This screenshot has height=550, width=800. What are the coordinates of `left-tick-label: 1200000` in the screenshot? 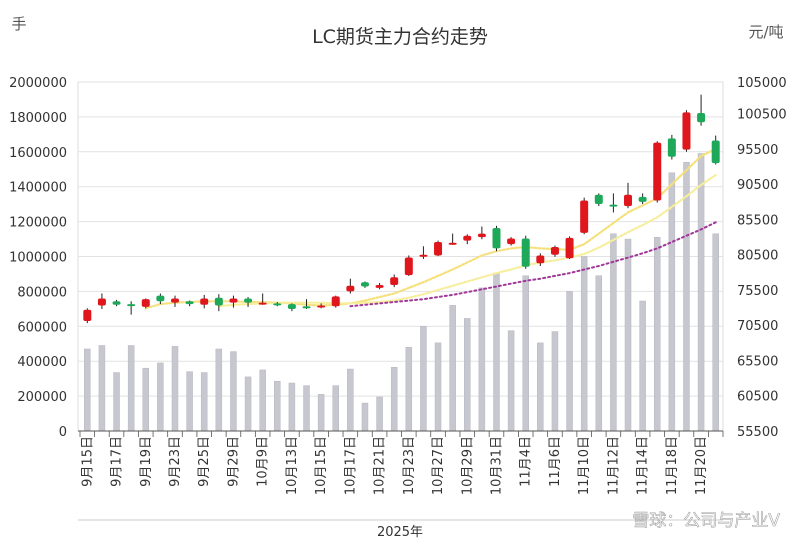 It's located at (38, 223).